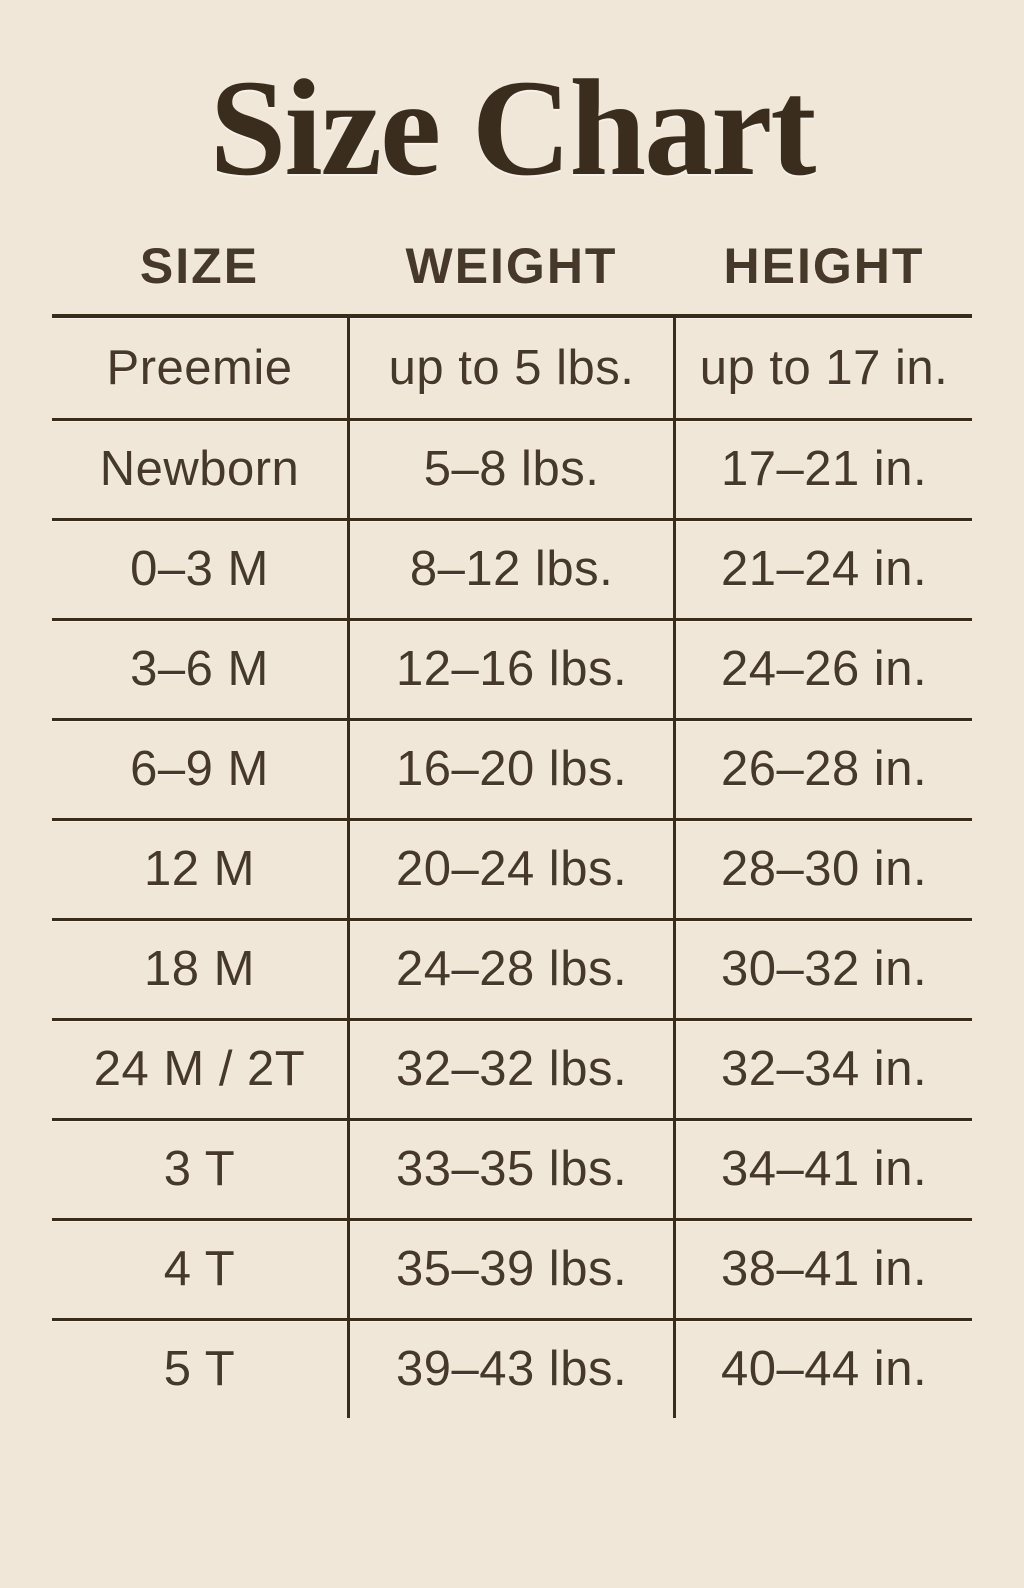  What do you see at coordinates (199, 265) in the screenshot?
I see `header-cell-size: SIZE` at bounding box center [199, 265].